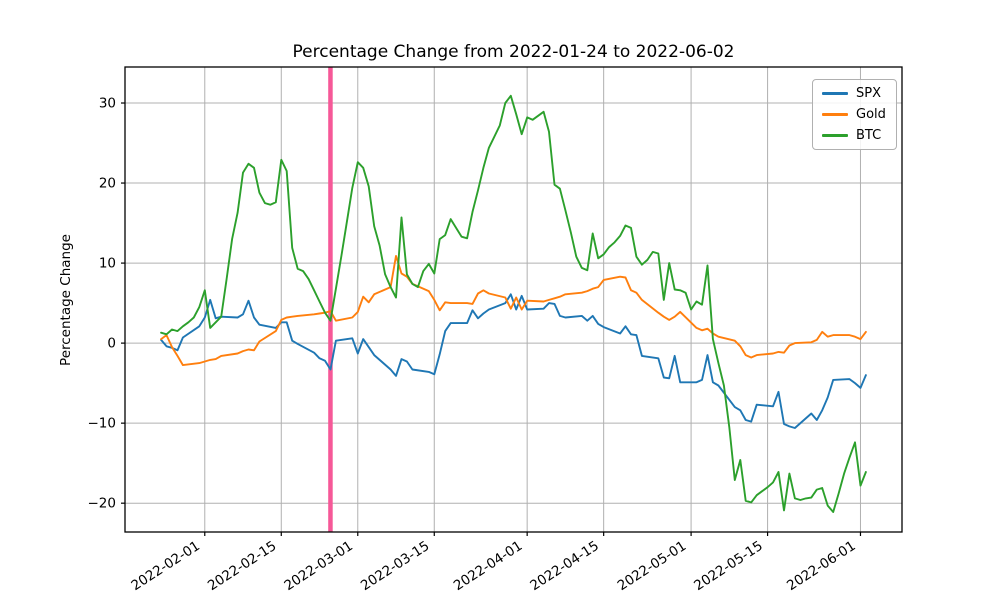 Image resolution: width=1000 pixels, height=600 pixels. Describe the element at coordinates (242, 566) in the screenshot. I see `x-tick-label: 2022-02-15` at that location.